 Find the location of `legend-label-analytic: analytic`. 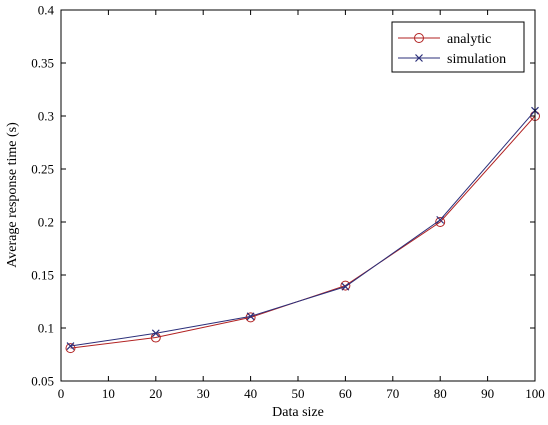

legend-label-analytic: analytic is located at coordinates (469, 39).